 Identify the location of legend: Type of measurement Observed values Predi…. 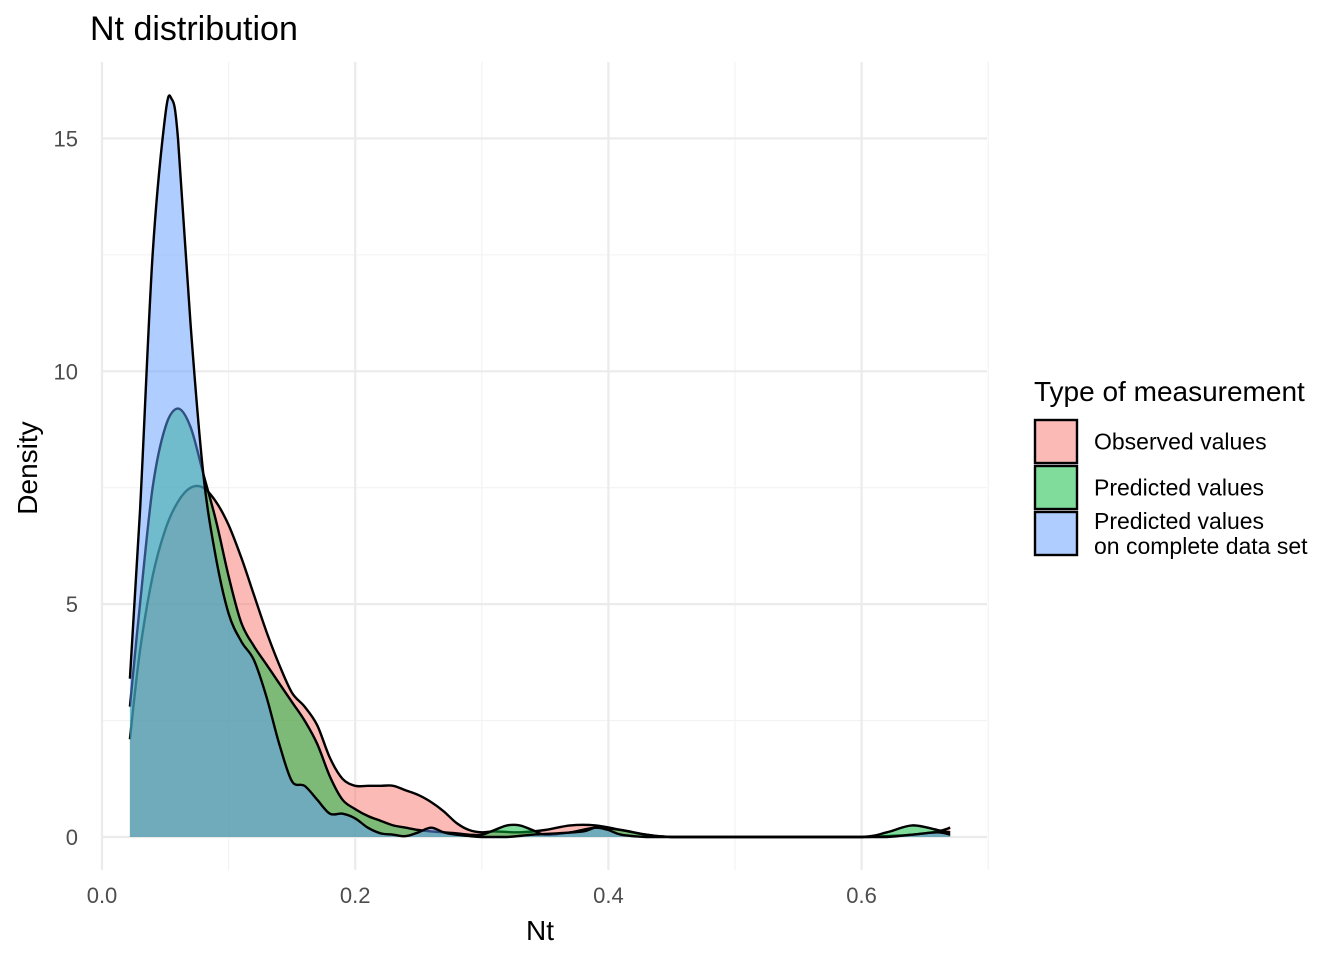
(1170, 467).